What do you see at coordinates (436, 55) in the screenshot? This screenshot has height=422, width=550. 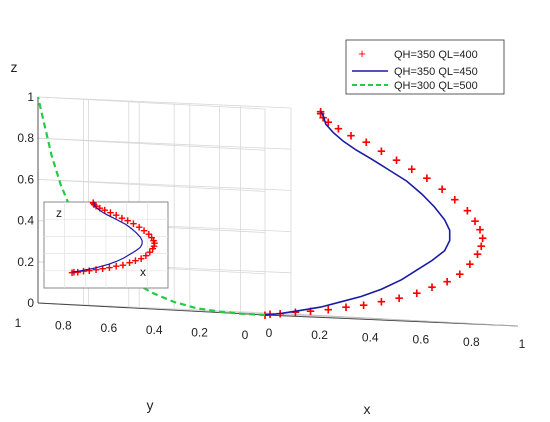 I see `legend-label-series-1: QH=350 QL=400` at bounding box center [436, 55].